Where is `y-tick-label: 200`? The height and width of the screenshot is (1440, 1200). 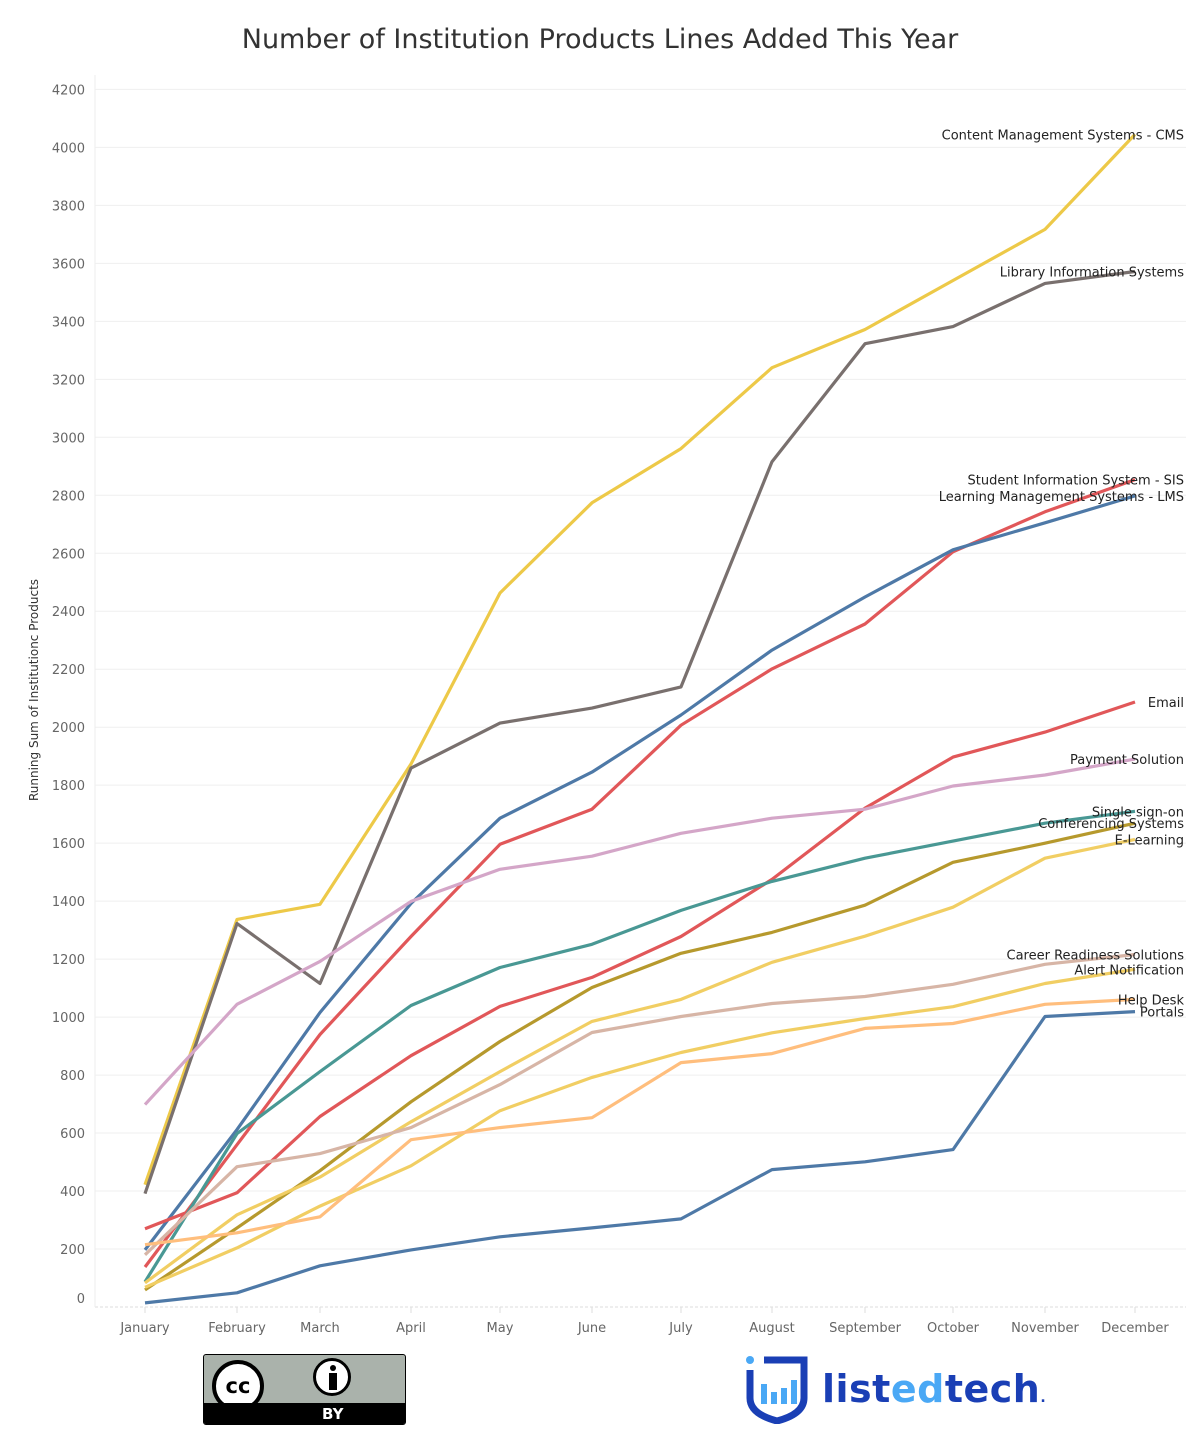
y-tick-label: 200 is located at coordinates (72, 1250).